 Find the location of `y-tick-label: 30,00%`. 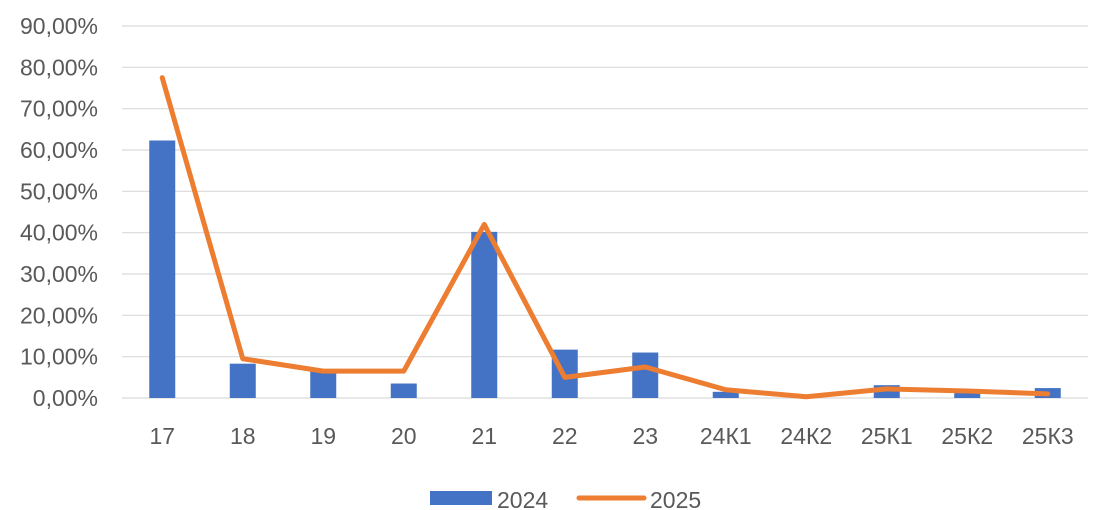

y-tick-label: 30,00% is located at coordinates (59, 274).